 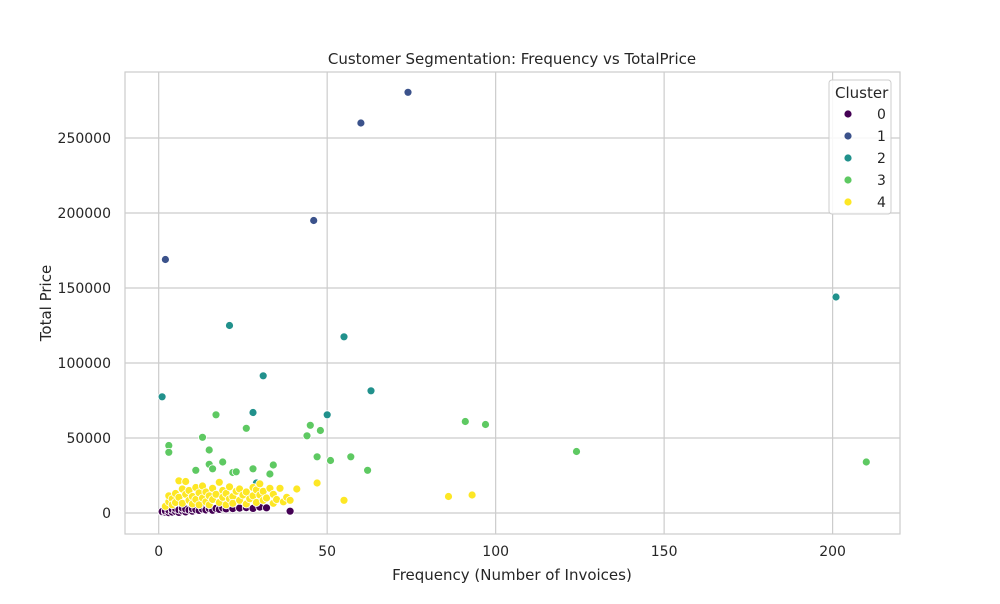 What do you see at coordinates (84, 364) in the screenshot?
I see `y-tick-label: 100000` at bounding box center [84, 364].